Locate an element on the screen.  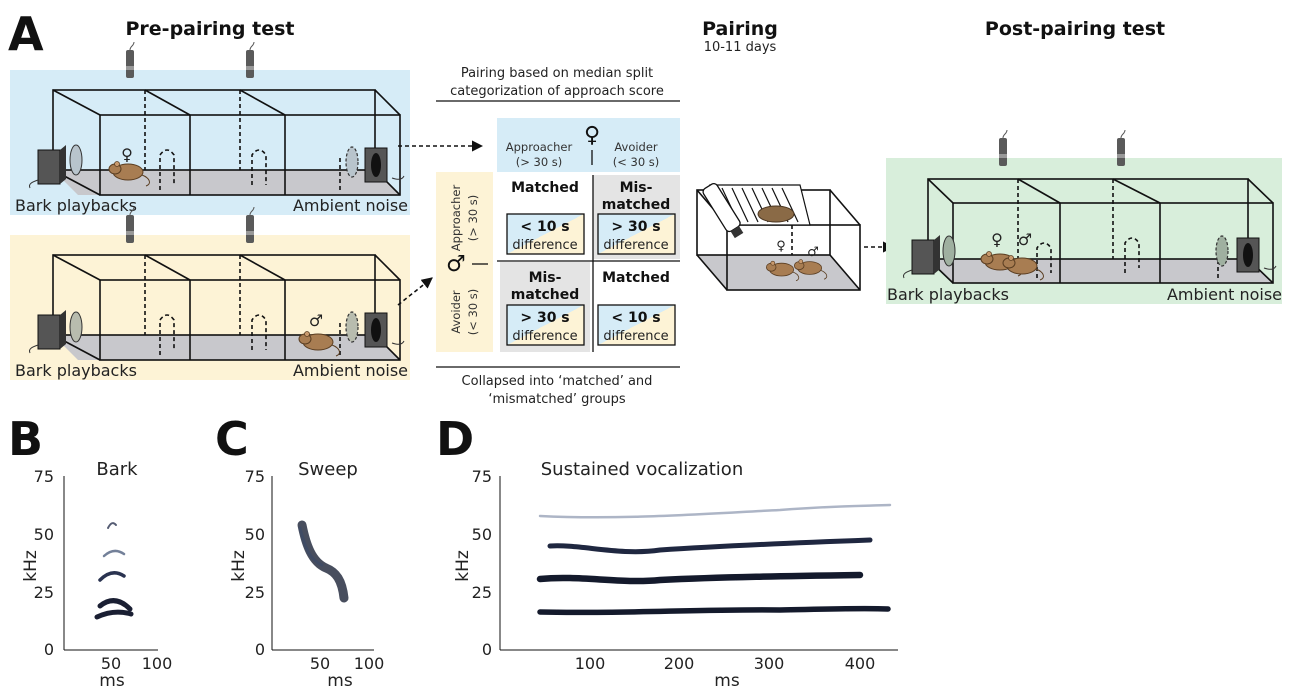
spectrogram-d-title: Sustained vocalization is located at coordinates (642, 469).